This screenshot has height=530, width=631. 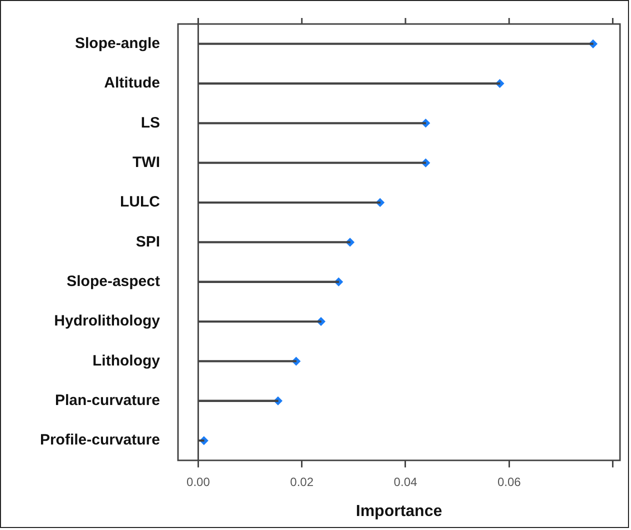 What do you see at coordinates (107, 401) in the screenshot?
I see `y-tick-label: Plan-curvature` at bounding box center [107, 401].